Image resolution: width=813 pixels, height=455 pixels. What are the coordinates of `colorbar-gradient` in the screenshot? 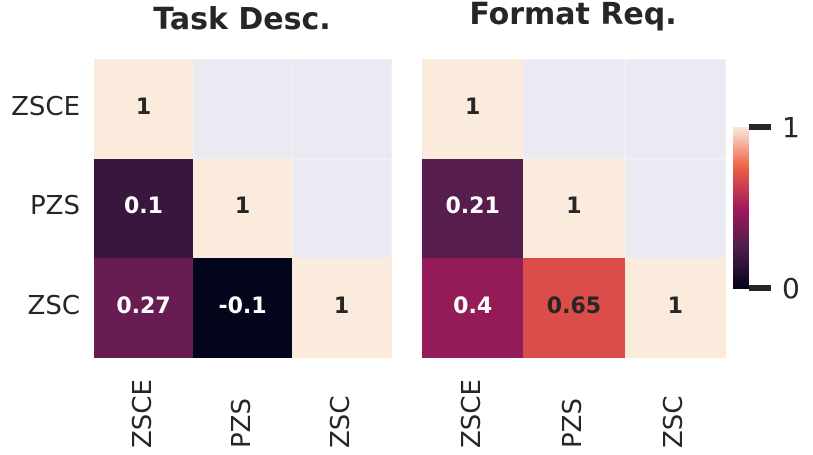 It's located at (741, 208).